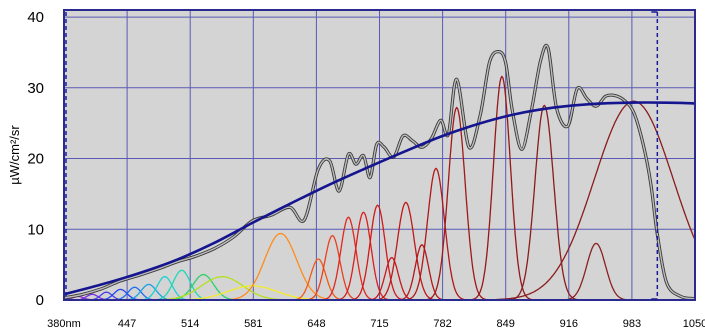 This screenshot has width=705, height=331. What do you see at coordinates (14, 155) in the screenshot?
I see `y-axis-label: µW/cm²/sr` at bounding box center [14, 155].